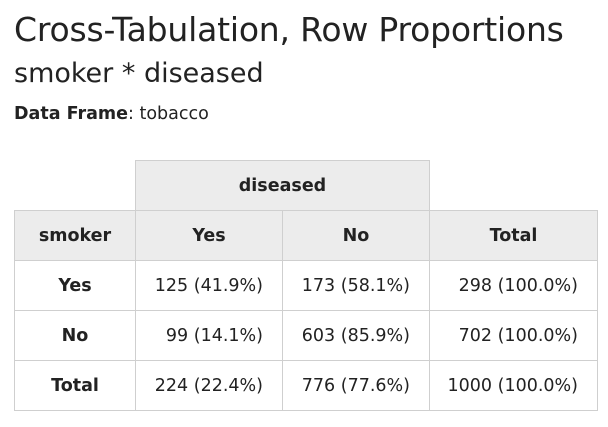 The image size is (608, 427). Describe the element at coordinates (75, 235) in the screenshot. I see `row-variable-header: smoker` at that location.